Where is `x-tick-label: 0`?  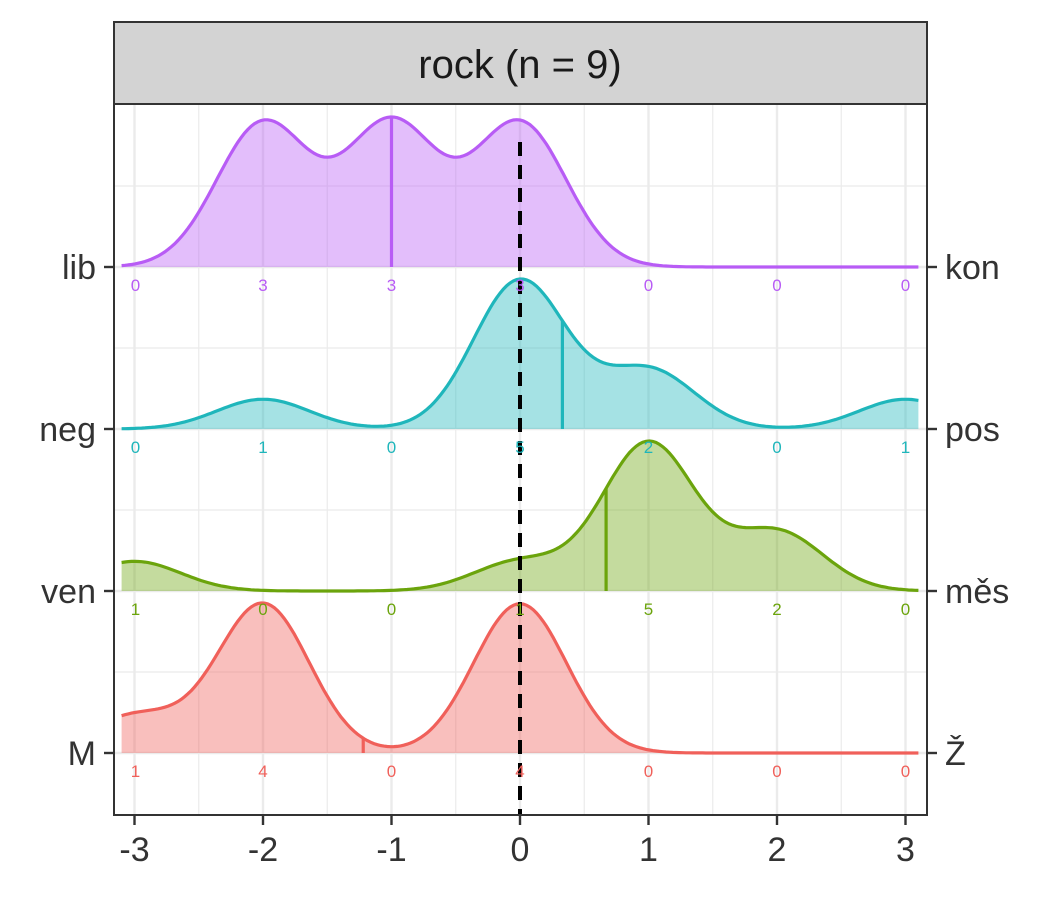 x-tick-label: 0 is located at coordinates (520, 850).